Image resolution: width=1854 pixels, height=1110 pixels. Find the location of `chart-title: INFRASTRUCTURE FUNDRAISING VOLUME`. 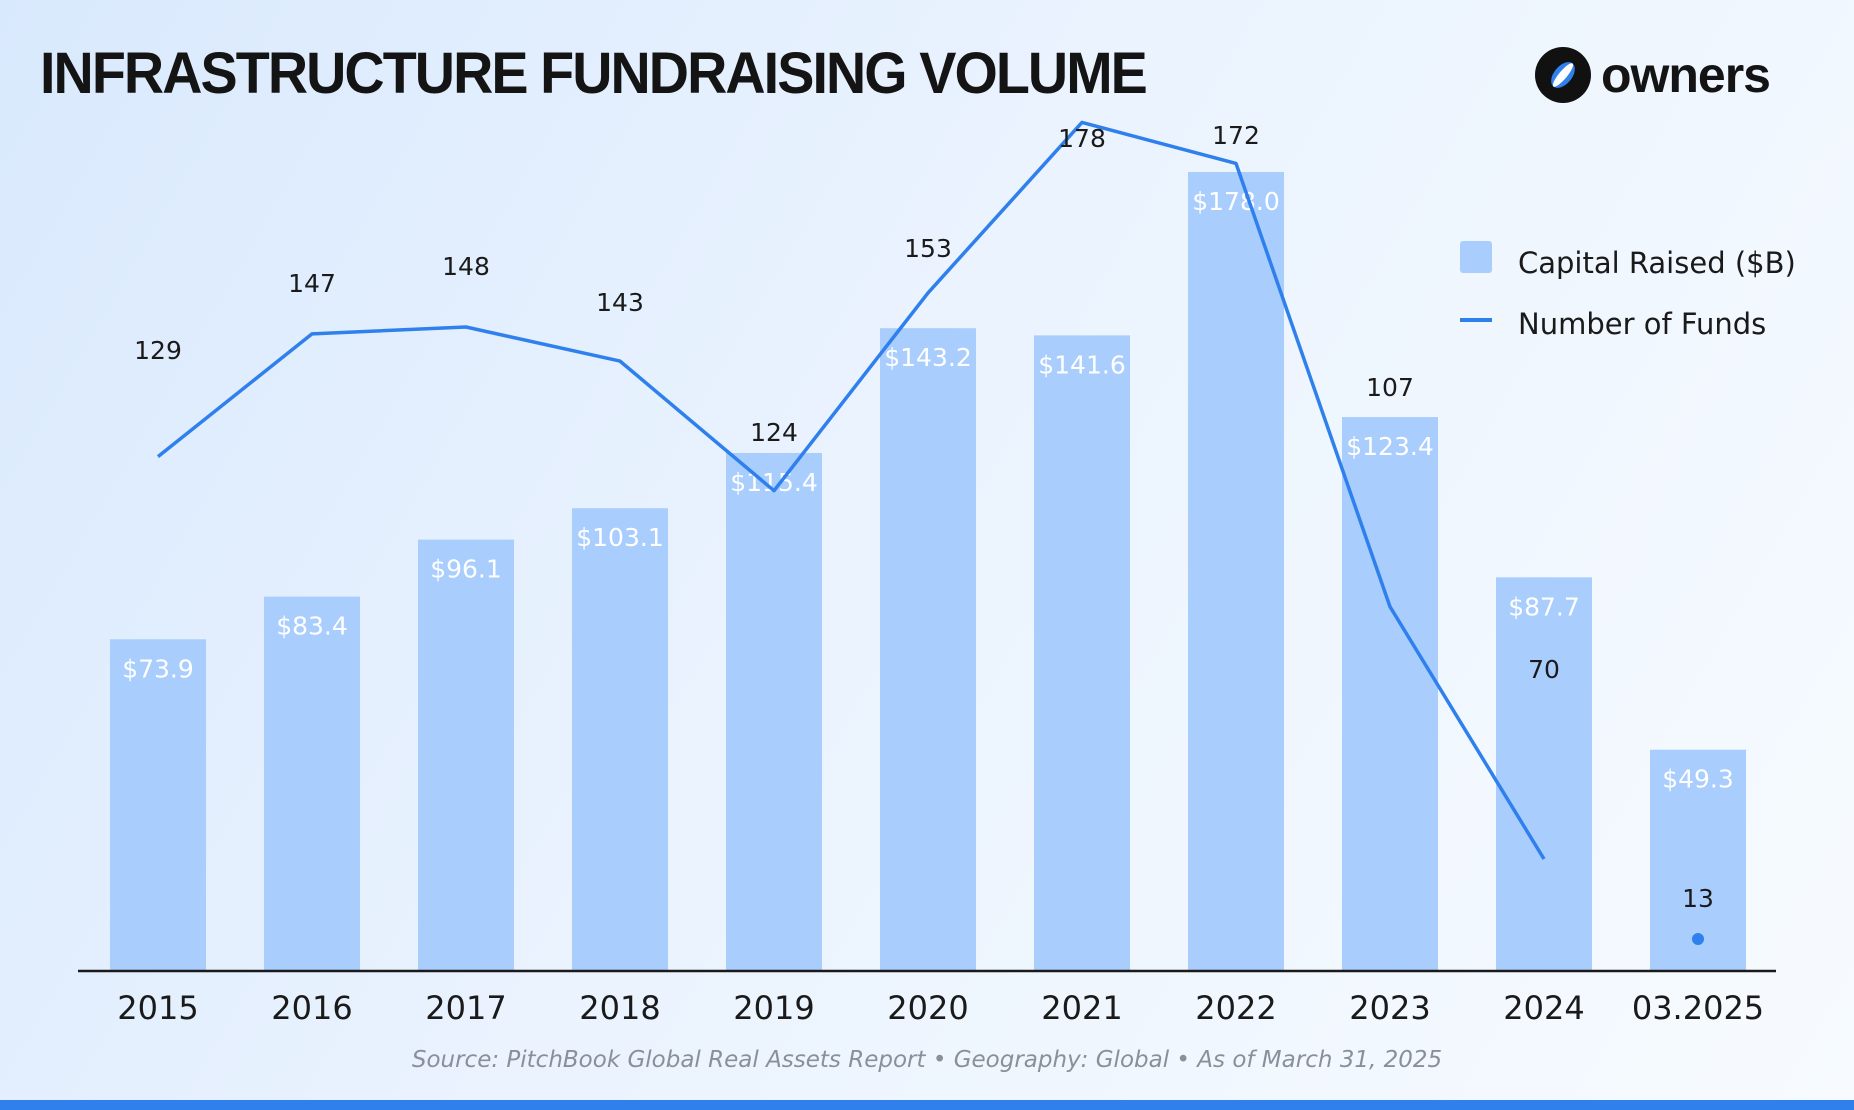

chart-title: INFRASTRUCTURE FUNDRAISING VOLUME is located at coordinates (594, 73).